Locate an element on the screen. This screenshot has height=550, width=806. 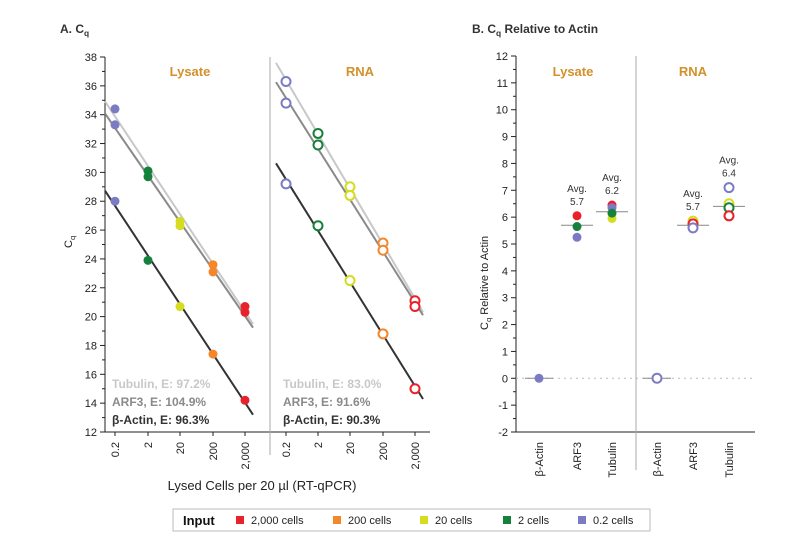
y-axis-label: Cq Relative to Actin is located at coordinates (486, 283).